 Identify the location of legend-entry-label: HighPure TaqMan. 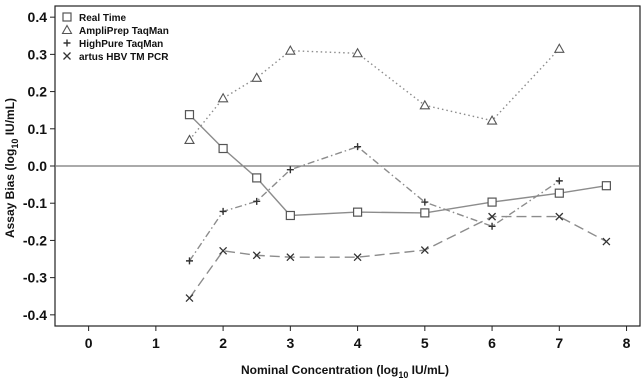
(121, 44).